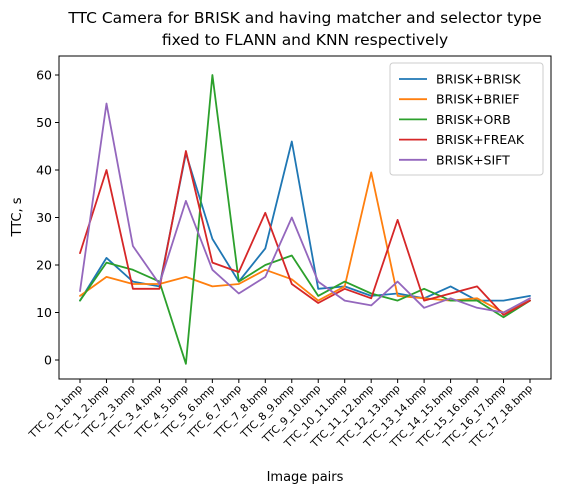  Describe the element at coordinates (17, 217) in the screenshot. I see `y-axis-label: TTC, s` at that location.